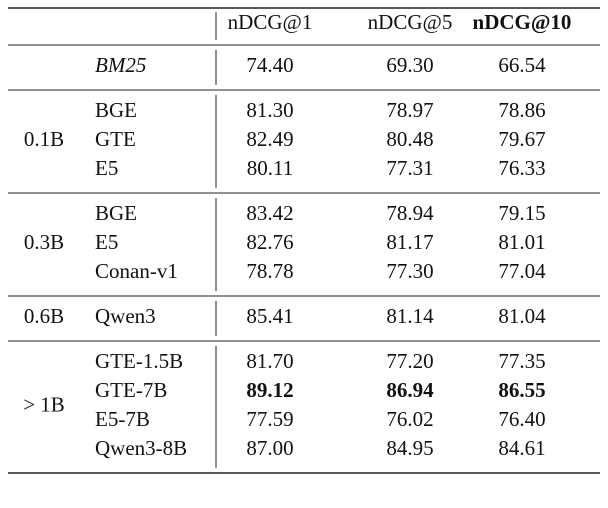 This screenshot has width=608, height=508. What do you see at coordinates (122, 419) in the screenshot?
I see `model-name: E5-7B` at bounding box center [122, 419].